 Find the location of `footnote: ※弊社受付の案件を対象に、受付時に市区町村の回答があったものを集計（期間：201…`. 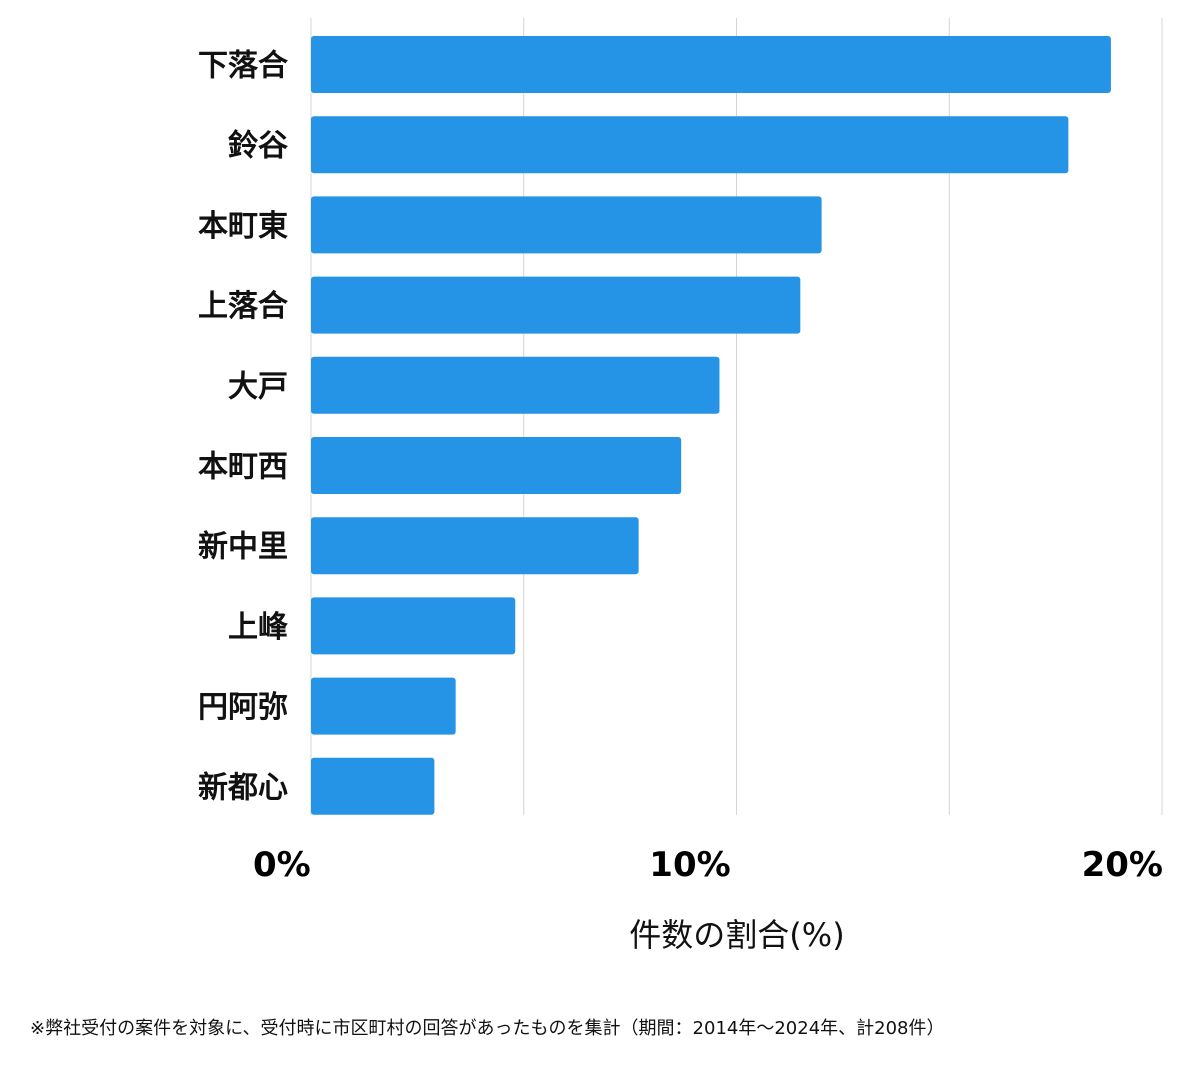

footnote: ※弊社受付の案件を対象に、受付時に市区町村の回答があったものを集計（期間：201… is located at coordinates (487, 1028).